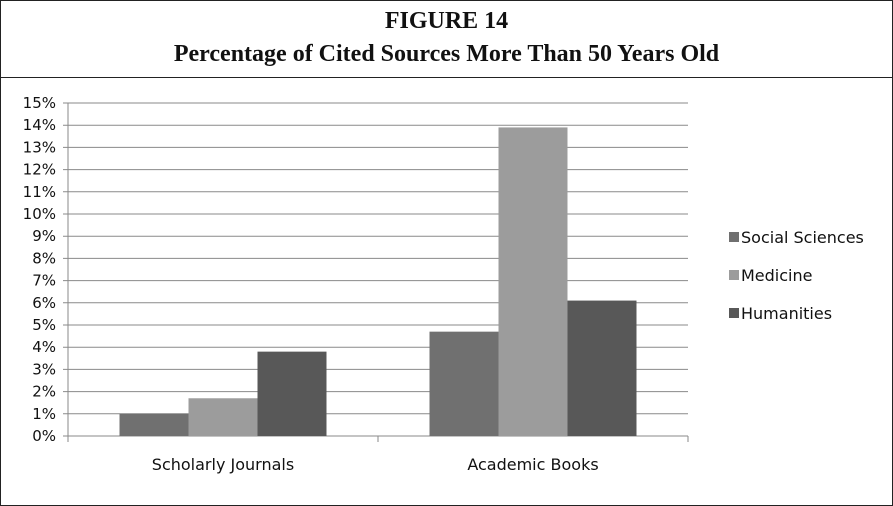 This screenshot has width=893, height=506. I want to click on legend-label: Medicine, so click(776, 275).